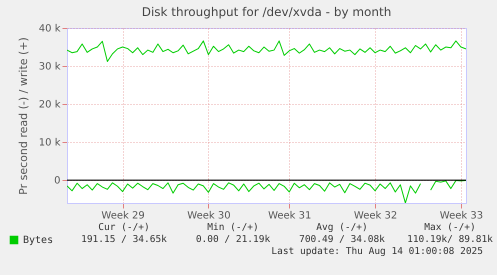 The image size is (497, 275). I want to click on y-tick-label: 40 k, so click(49, 29).